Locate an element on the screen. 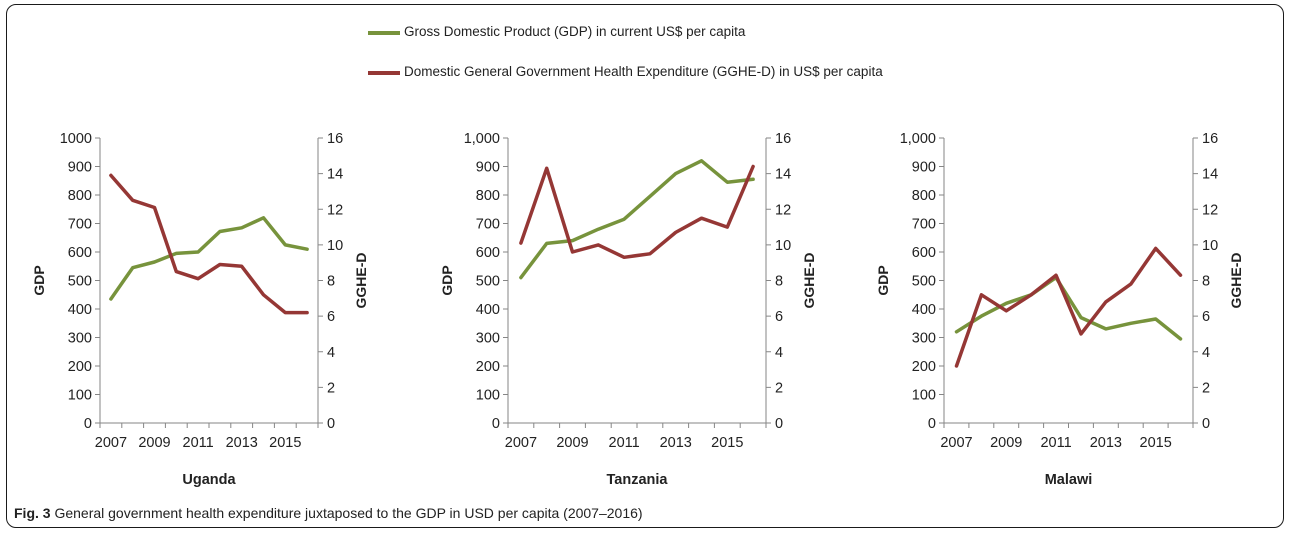  left-tick-label: 1000 is located at coordinates (76, 139).